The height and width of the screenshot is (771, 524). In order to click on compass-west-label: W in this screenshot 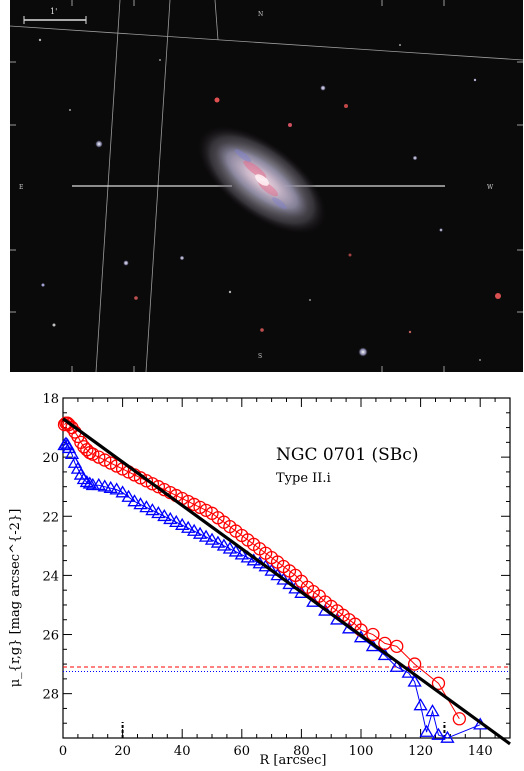, I will do `click(490, 187)`.